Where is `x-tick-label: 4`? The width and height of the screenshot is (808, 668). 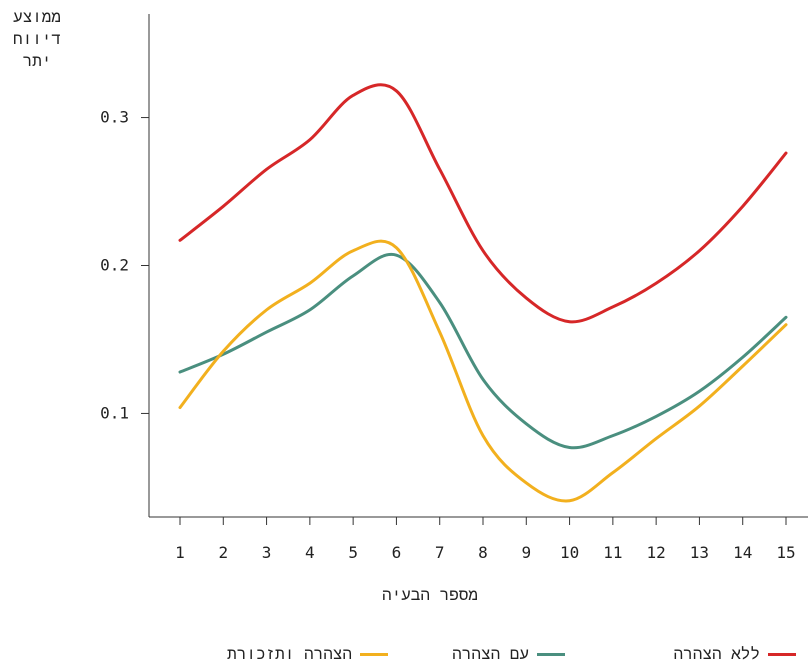 x-tick-label: 4 is located at coordinates (310, 552).